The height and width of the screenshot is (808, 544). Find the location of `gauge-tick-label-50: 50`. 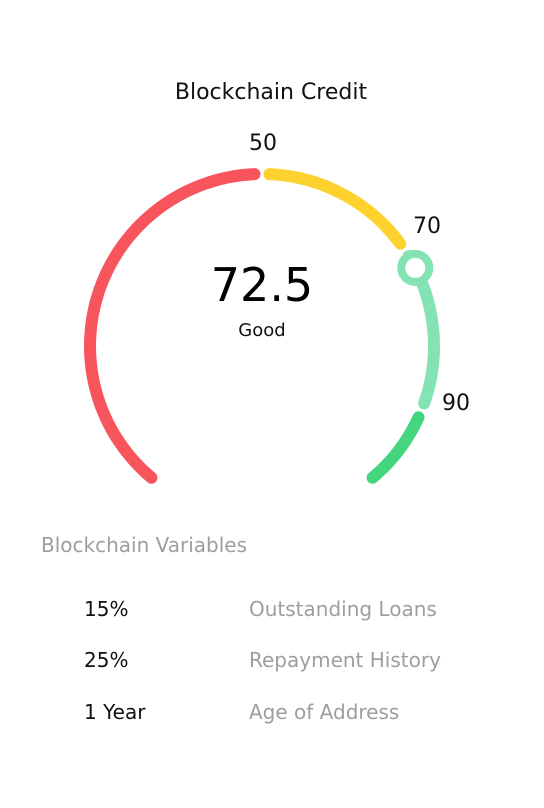

gauge-tick-label-50: 50 is located at coordinates (263, 143).